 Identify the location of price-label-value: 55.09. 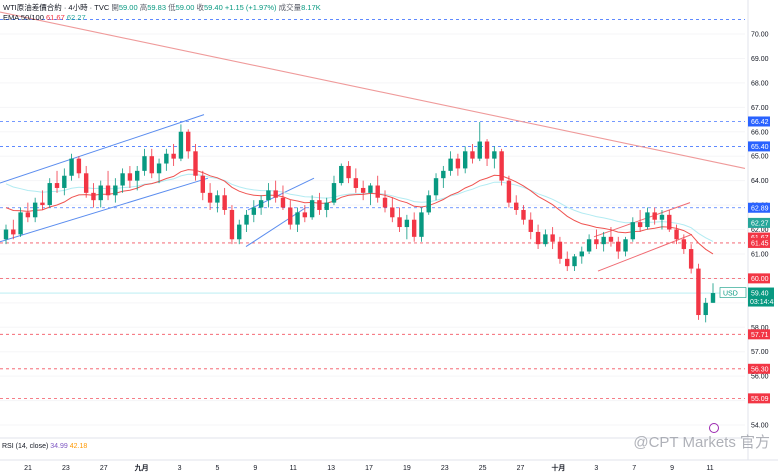
(760, 399).